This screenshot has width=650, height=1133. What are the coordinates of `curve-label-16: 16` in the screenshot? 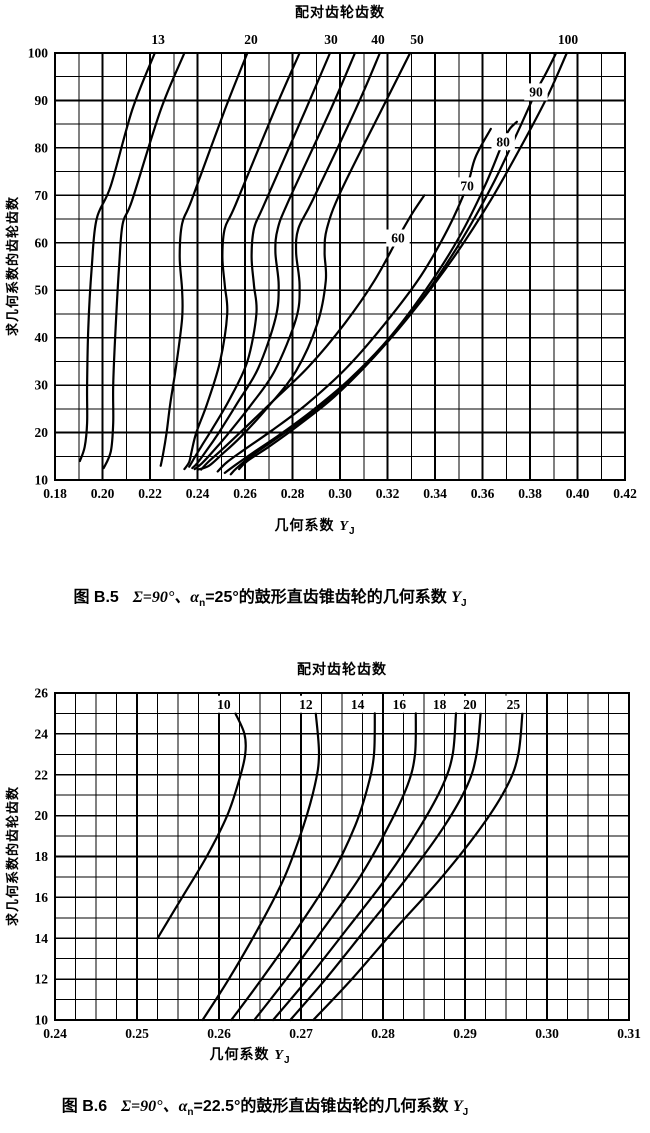 It's located at (400, 704).